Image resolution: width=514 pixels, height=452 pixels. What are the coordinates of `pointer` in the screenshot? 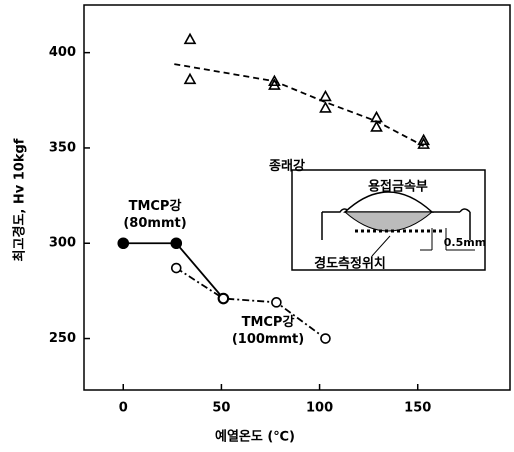 It's located at (381, 246).